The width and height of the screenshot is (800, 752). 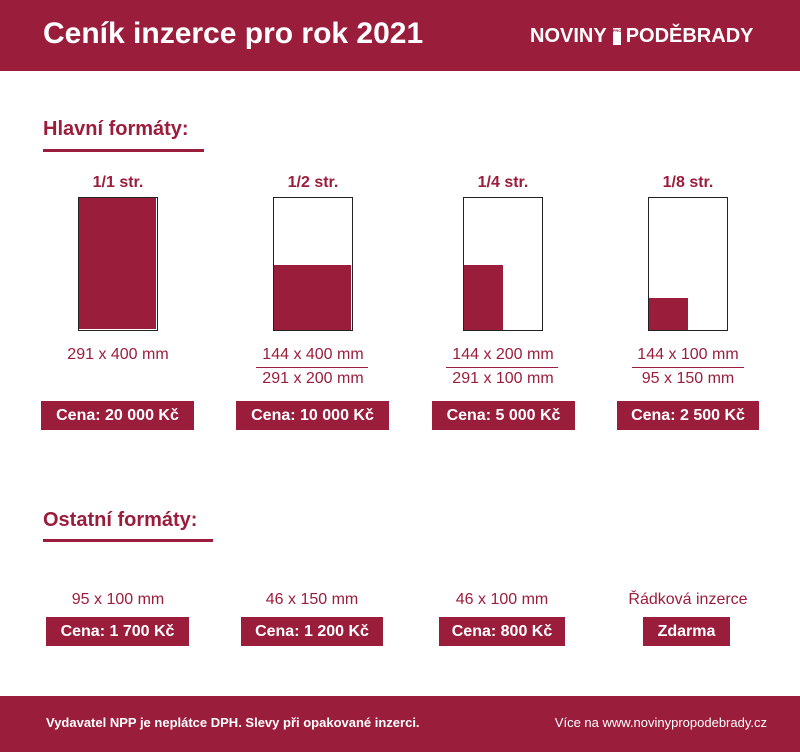 What do you see at coordinates (312, 599) in the screenshot?
I see `other-format-dimensions: 46 x 150 mm` at bounding box center [312, 599].